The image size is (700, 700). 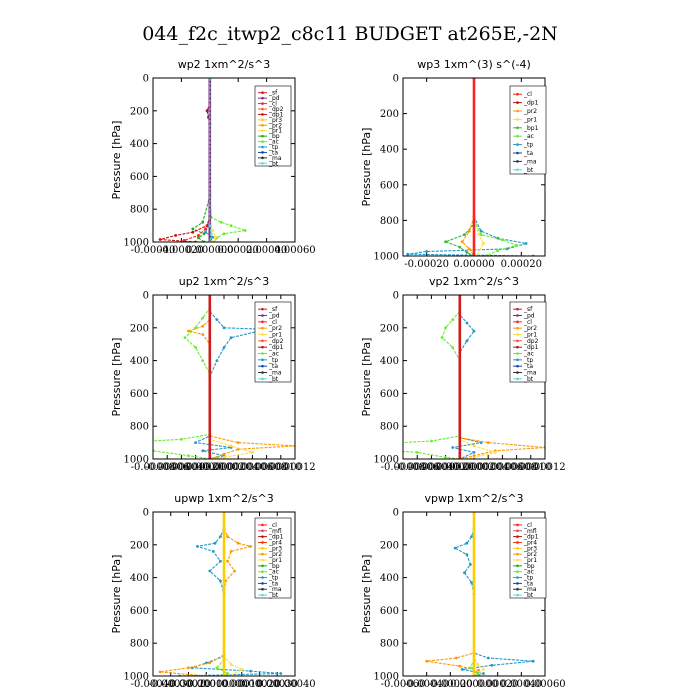 What do you see at coordinates (474, 281) in the screenshot?
I see `panel-title: vp2 1xm^2/s^3` at bounding box center [474, 281].